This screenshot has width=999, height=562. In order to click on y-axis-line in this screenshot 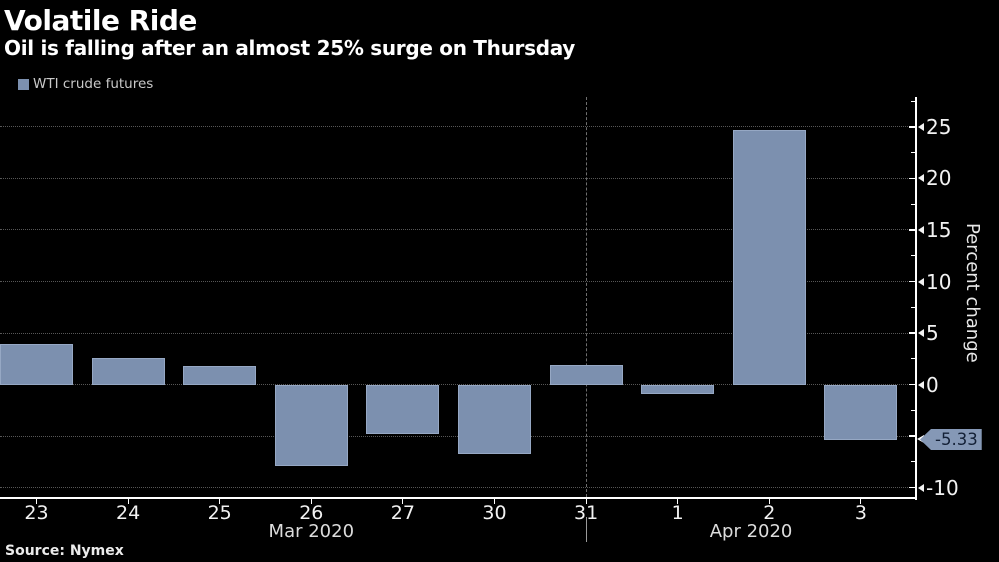, I will do `click(916, 298)`.